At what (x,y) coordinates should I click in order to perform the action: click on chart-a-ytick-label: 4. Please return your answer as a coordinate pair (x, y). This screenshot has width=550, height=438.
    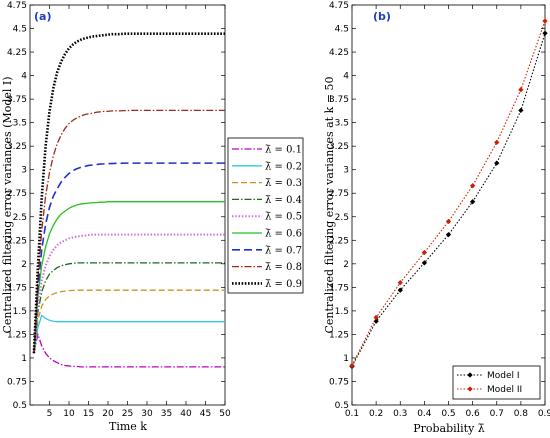
    Looking at the image, I should click on (24, 77).